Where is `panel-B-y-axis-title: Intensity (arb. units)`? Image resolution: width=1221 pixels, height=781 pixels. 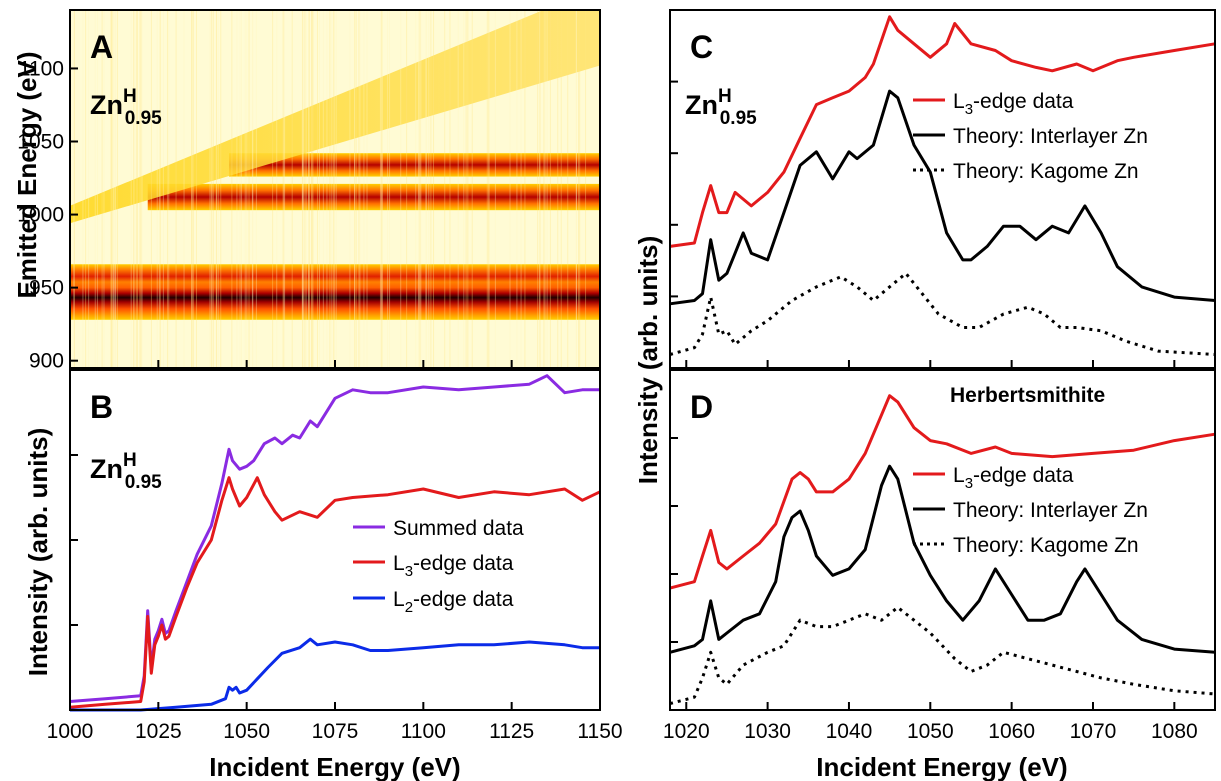
panel-B-y-axis-title: Intensity (arb. units) is located at coordinates (38, 552).